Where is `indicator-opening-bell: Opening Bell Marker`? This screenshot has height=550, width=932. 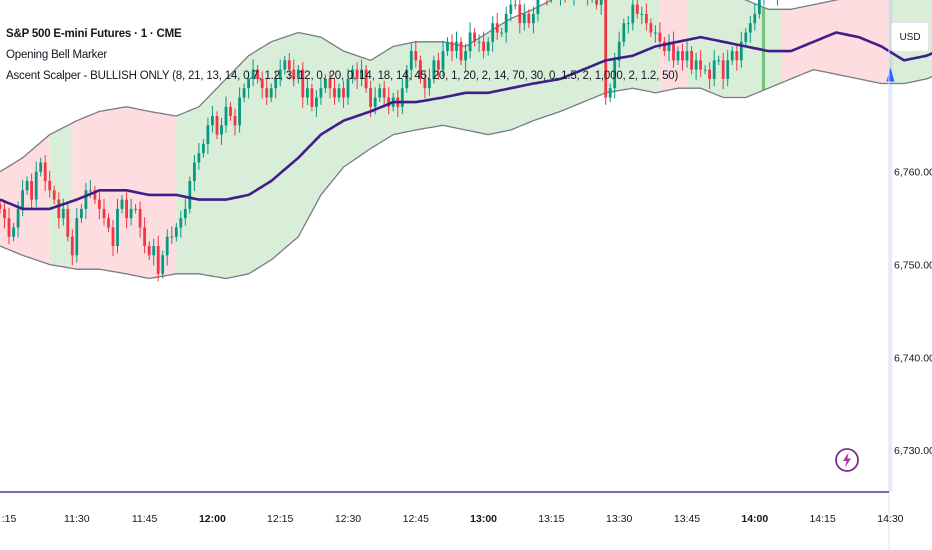
indicator-opening-bell: Opening Bell Marker is located at coordinates (57, 55).